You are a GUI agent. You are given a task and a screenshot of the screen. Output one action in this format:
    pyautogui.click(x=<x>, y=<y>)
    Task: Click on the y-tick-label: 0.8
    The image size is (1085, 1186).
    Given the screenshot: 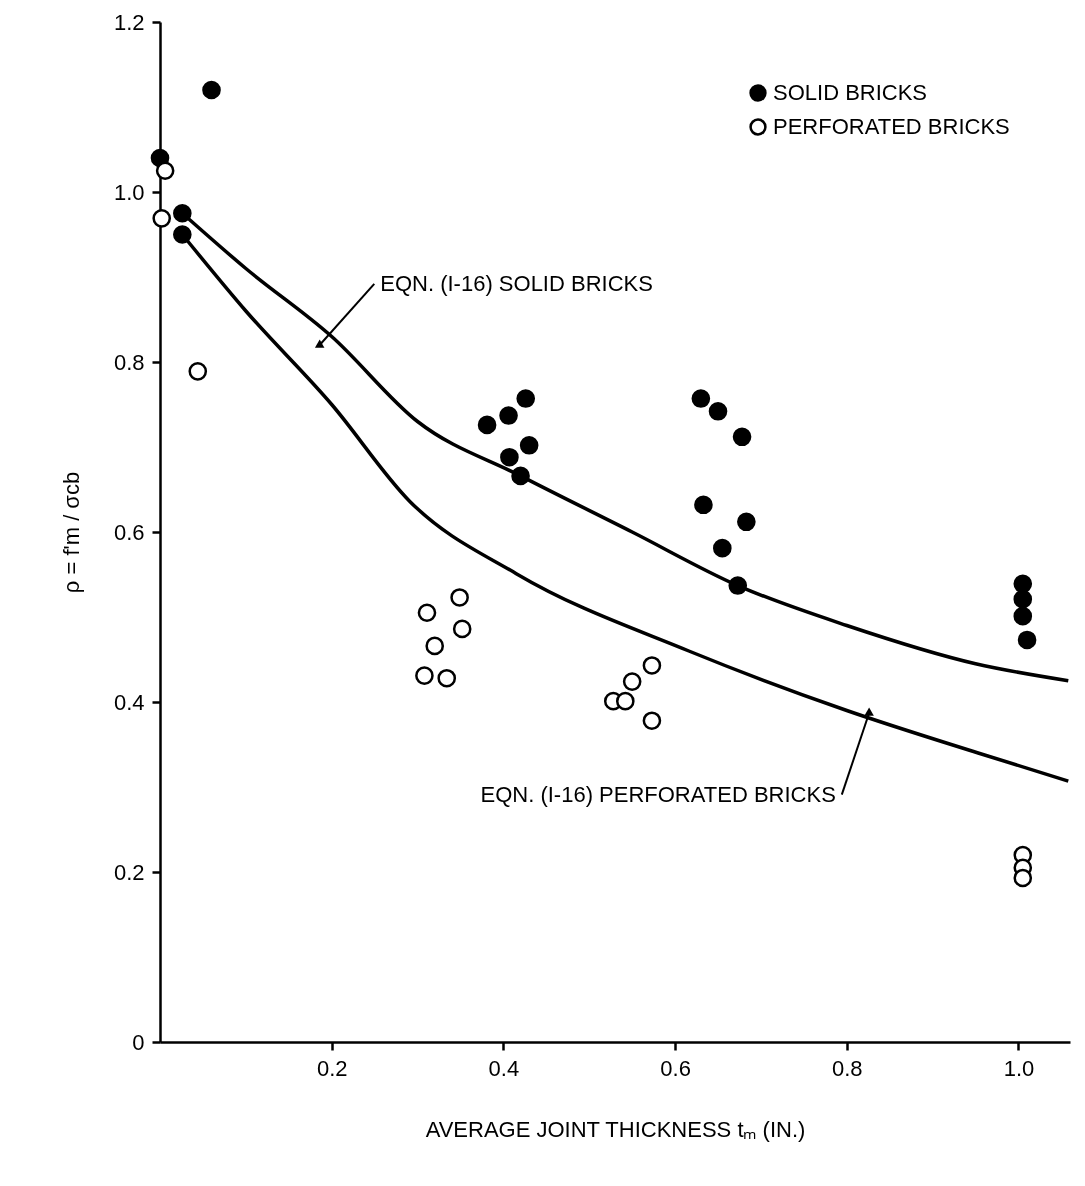 What is the action you would take?
    pyautogui.click(x=129, y=362)
    